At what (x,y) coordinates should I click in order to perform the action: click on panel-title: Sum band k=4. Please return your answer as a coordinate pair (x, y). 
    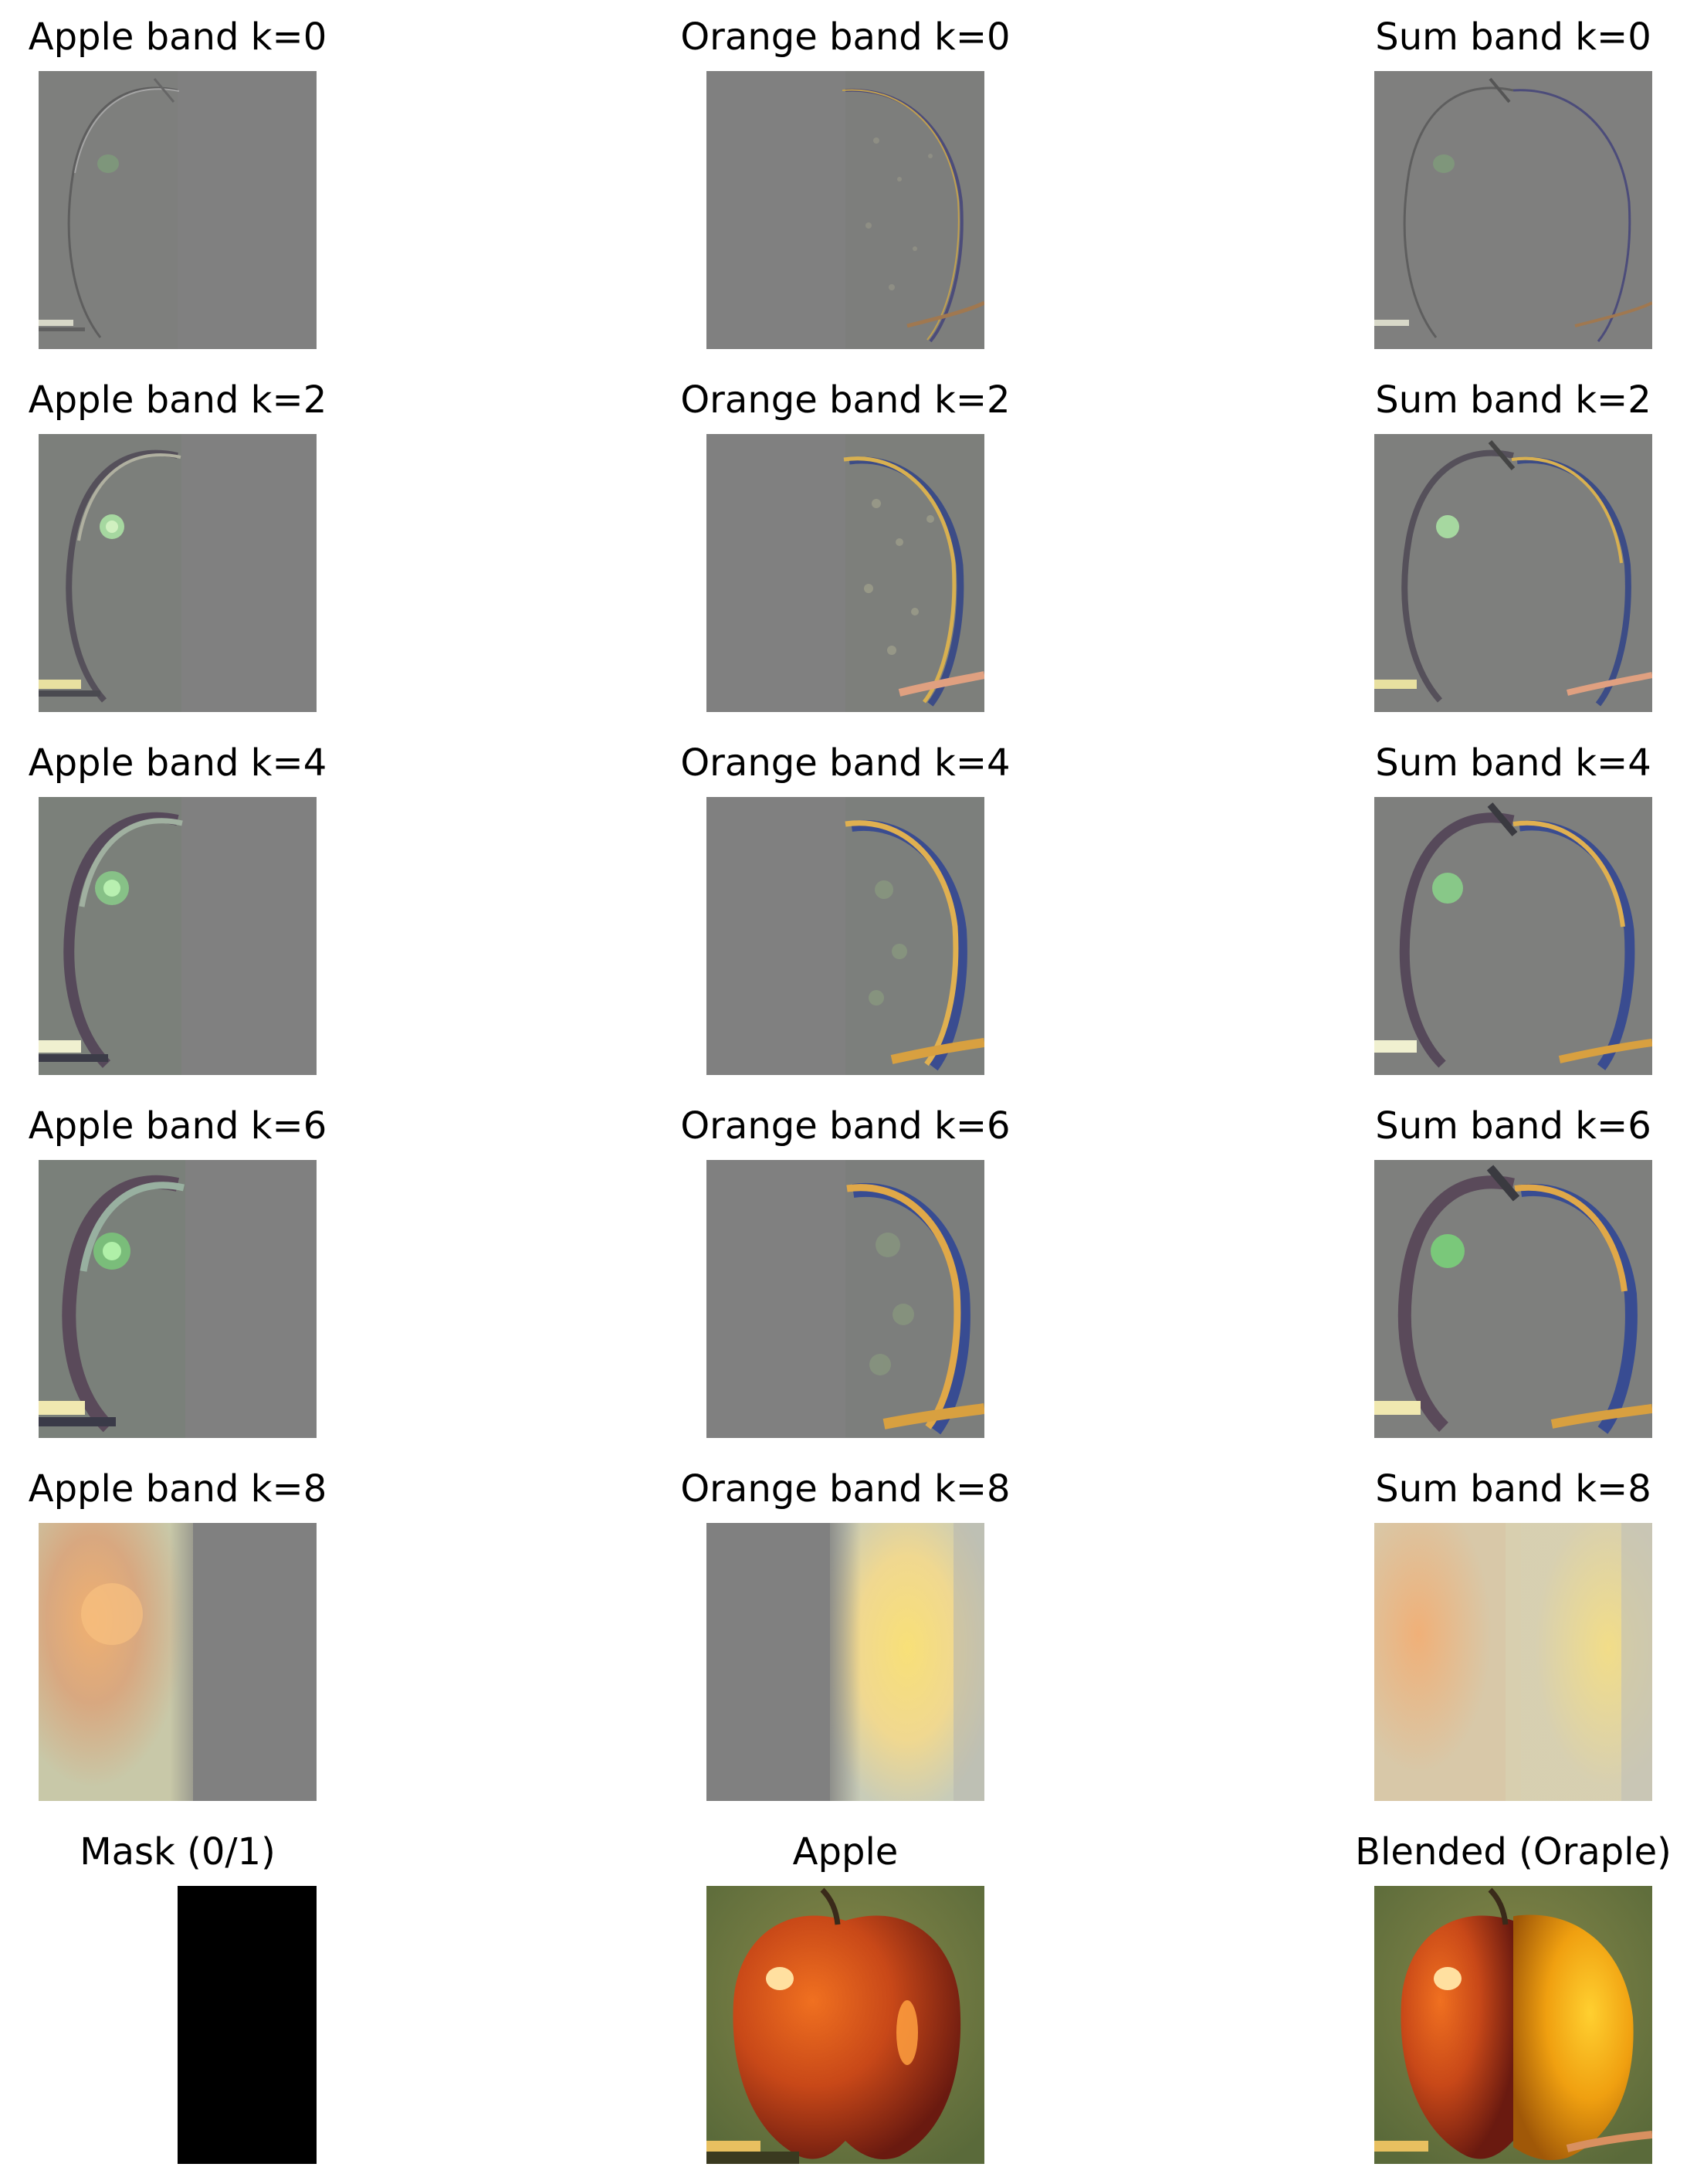
    Looking at the image, I should click on (1513, 763).